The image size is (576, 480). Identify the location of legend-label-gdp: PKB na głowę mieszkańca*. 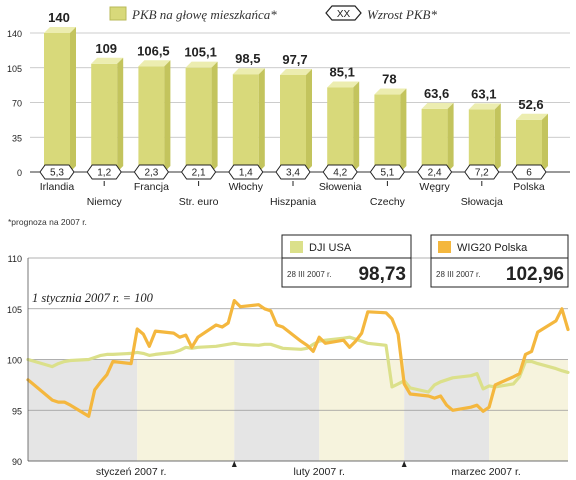
(204, 14).